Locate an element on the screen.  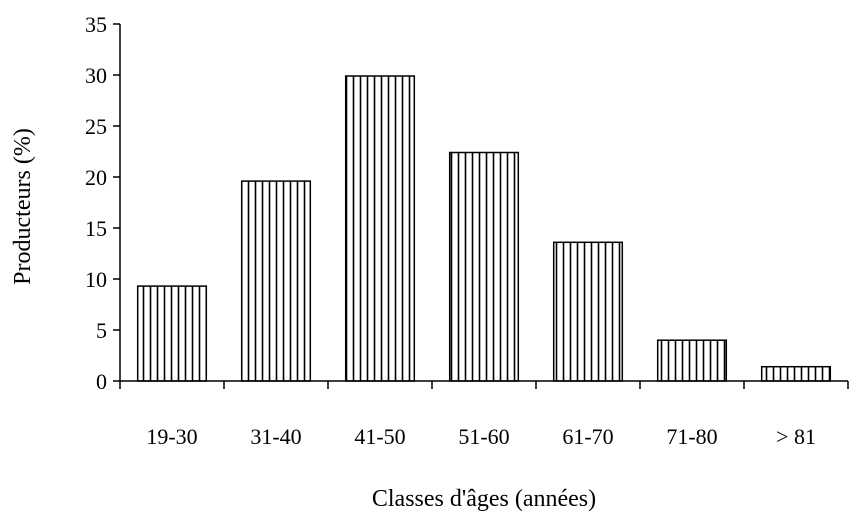
y-axis-title: Producteurs (%) is located at coordinates (23, 206).